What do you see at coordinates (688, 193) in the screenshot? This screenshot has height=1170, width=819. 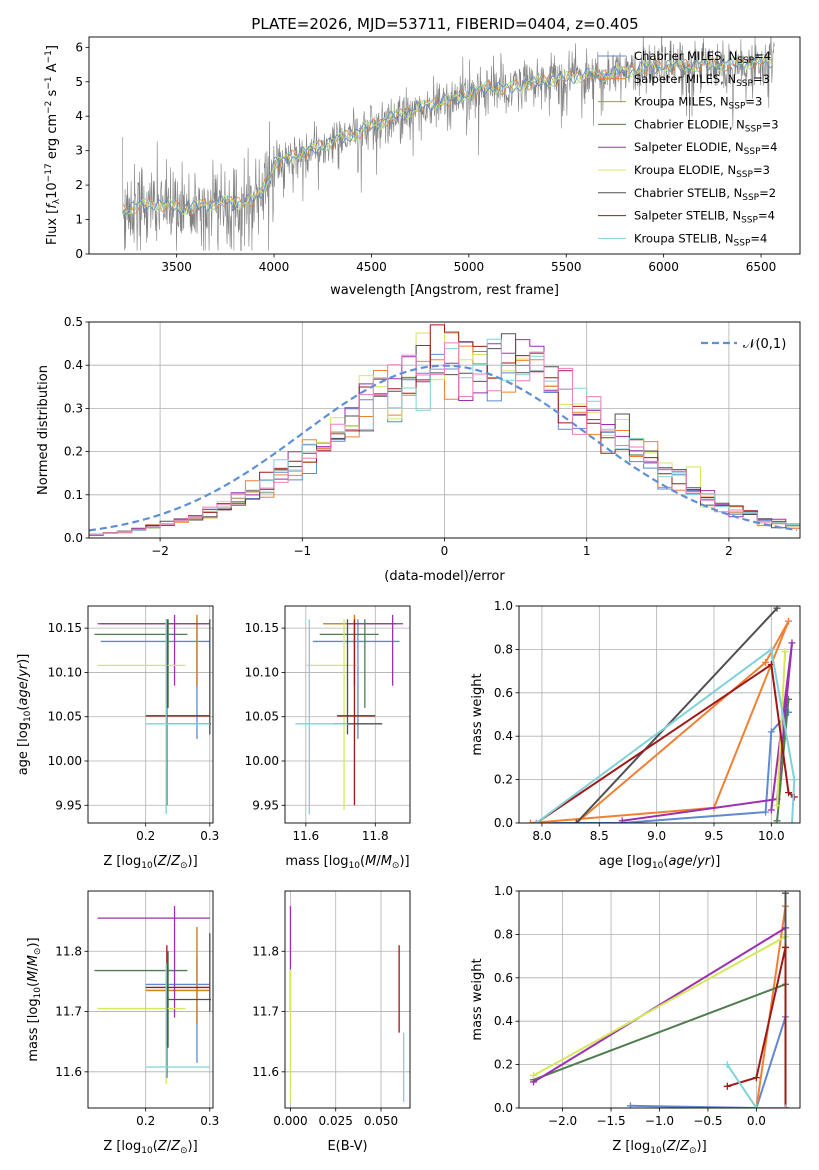 I see `label-part: Chabrier STELIB, N` at bounding box center [688, 193].